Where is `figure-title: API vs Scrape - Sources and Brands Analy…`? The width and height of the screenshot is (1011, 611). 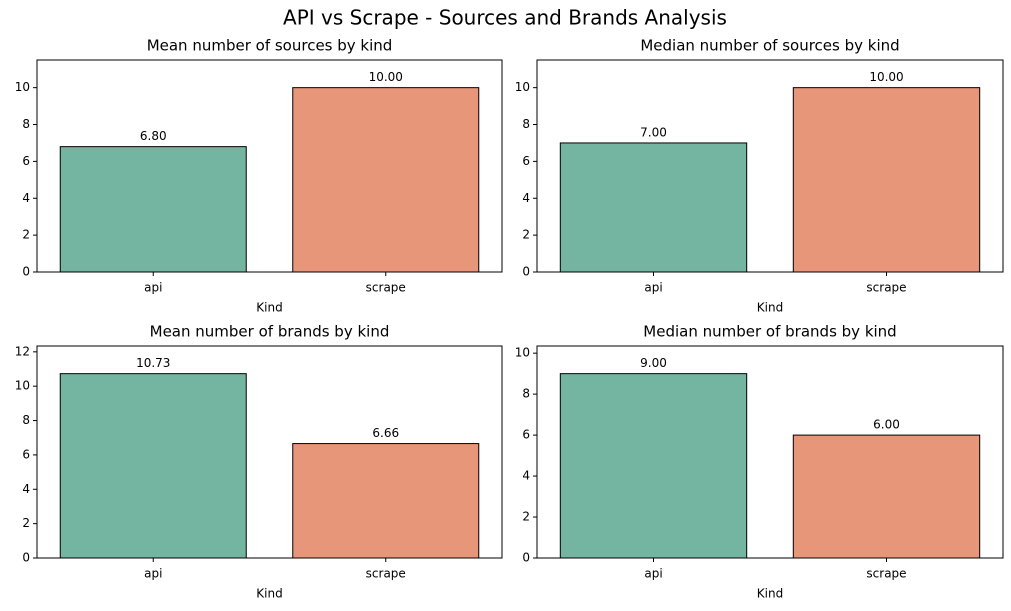 figure-title: API vs Scrape - Sources and Brands Analy… is located at coordinates (505, 18).